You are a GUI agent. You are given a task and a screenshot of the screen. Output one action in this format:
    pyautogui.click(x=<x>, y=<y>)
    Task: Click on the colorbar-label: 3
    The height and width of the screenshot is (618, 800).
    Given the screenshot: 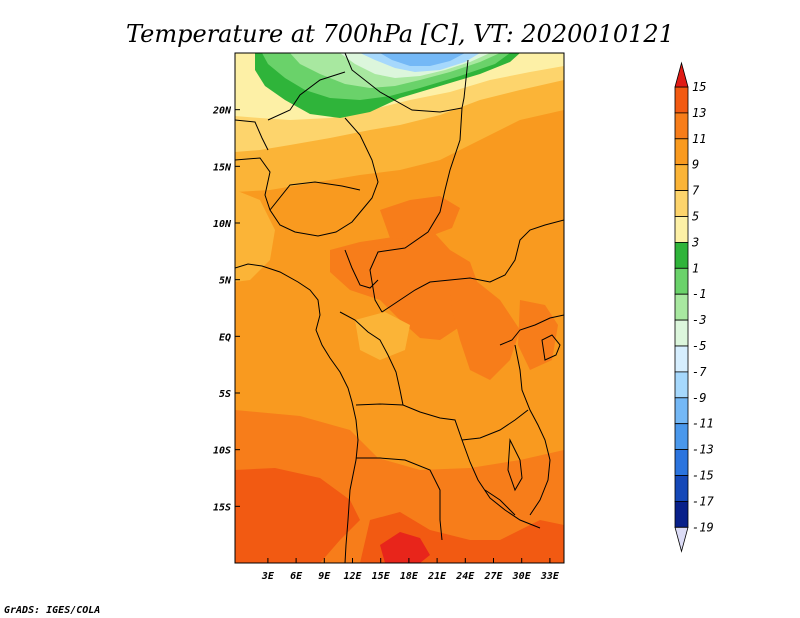 What is the action you would take?
    pyautogui.click(x=695, y=242)
    